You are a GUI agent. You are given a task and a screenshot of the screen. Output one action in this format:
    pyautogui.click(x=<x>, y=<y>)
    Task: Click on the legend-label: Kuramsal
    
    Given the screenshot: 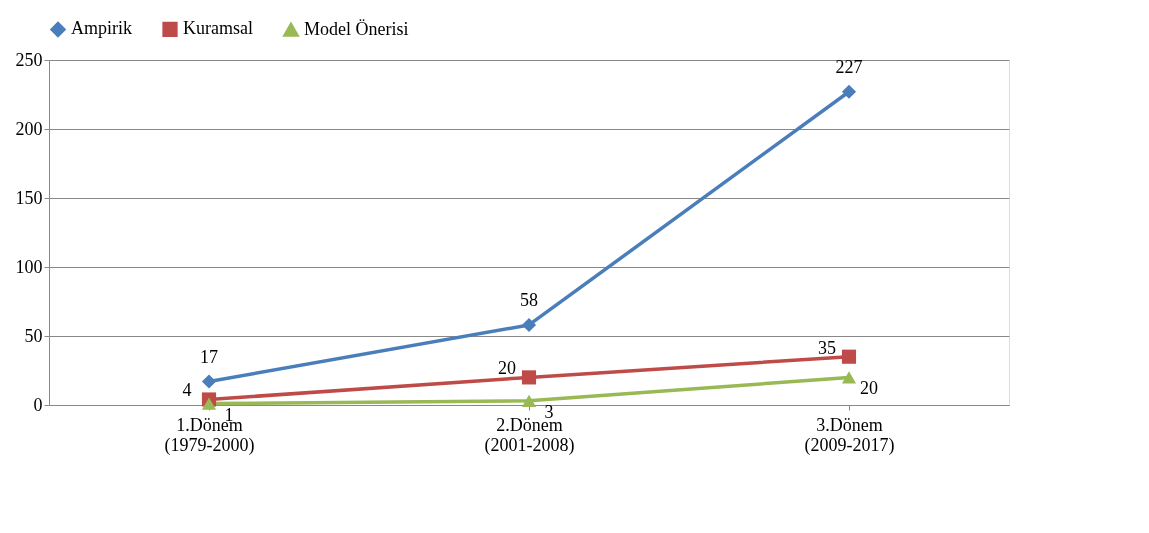 What is the action you would take?
    pyautogui.click(x=218, y=28)
    